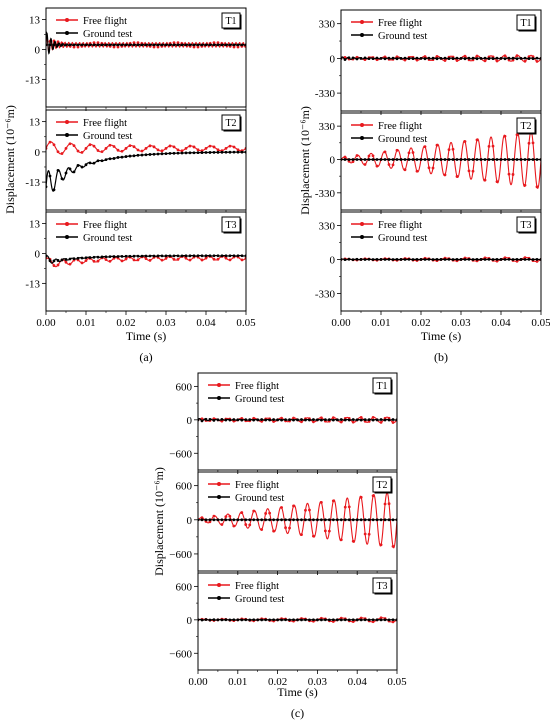 This screenshot has width=550, height=727. Describe the element at coordinates (146, 57) in the screenshot. I see `panel-frame` at that location.